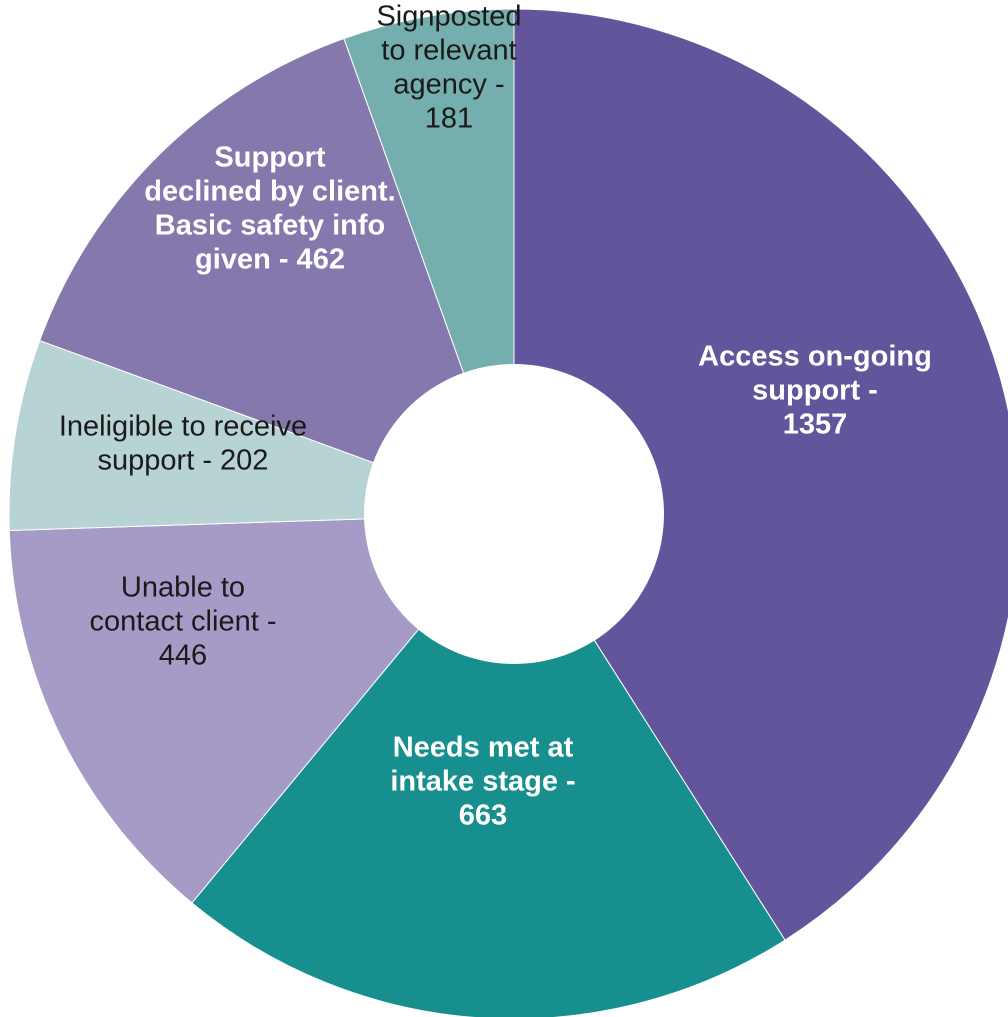 This screenshot has height=1017, width=1008. What do you see at coordinates (448, 17) in the screenshot?
I see `slice-label-6-line-1: Signposted` at bounding box center [448, 17].